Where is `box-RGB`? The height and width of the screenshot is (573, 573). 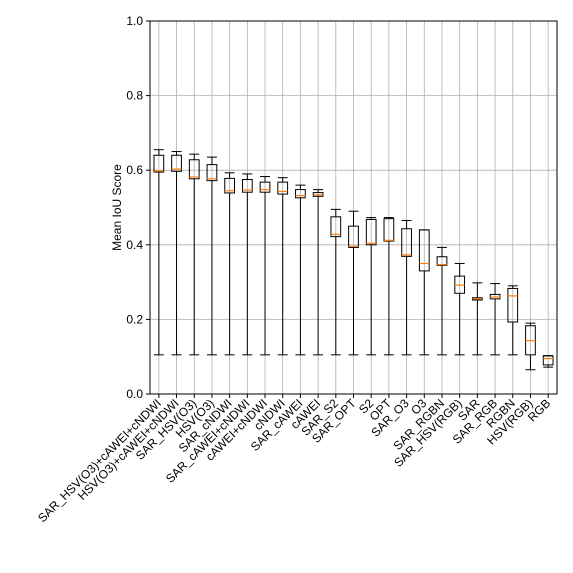
box-RGB is located at coordinates (548, 361).